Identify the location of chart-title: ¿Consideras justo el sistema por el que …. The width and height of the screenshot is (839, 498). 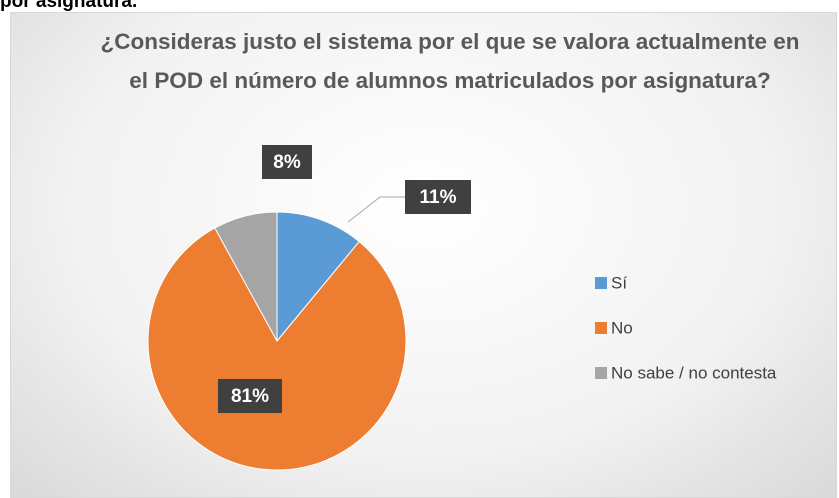
(450, 61).